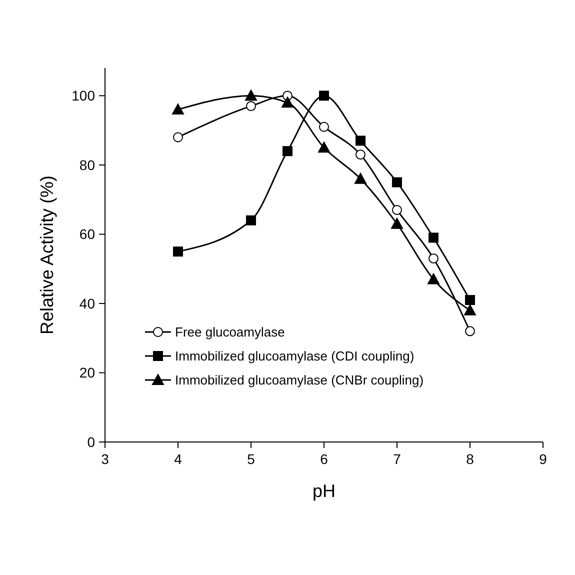  What do you see at coordinates (324, 459) in the screenshot?
I see `x-tick-label: 6` at bounding box center [324, 459].